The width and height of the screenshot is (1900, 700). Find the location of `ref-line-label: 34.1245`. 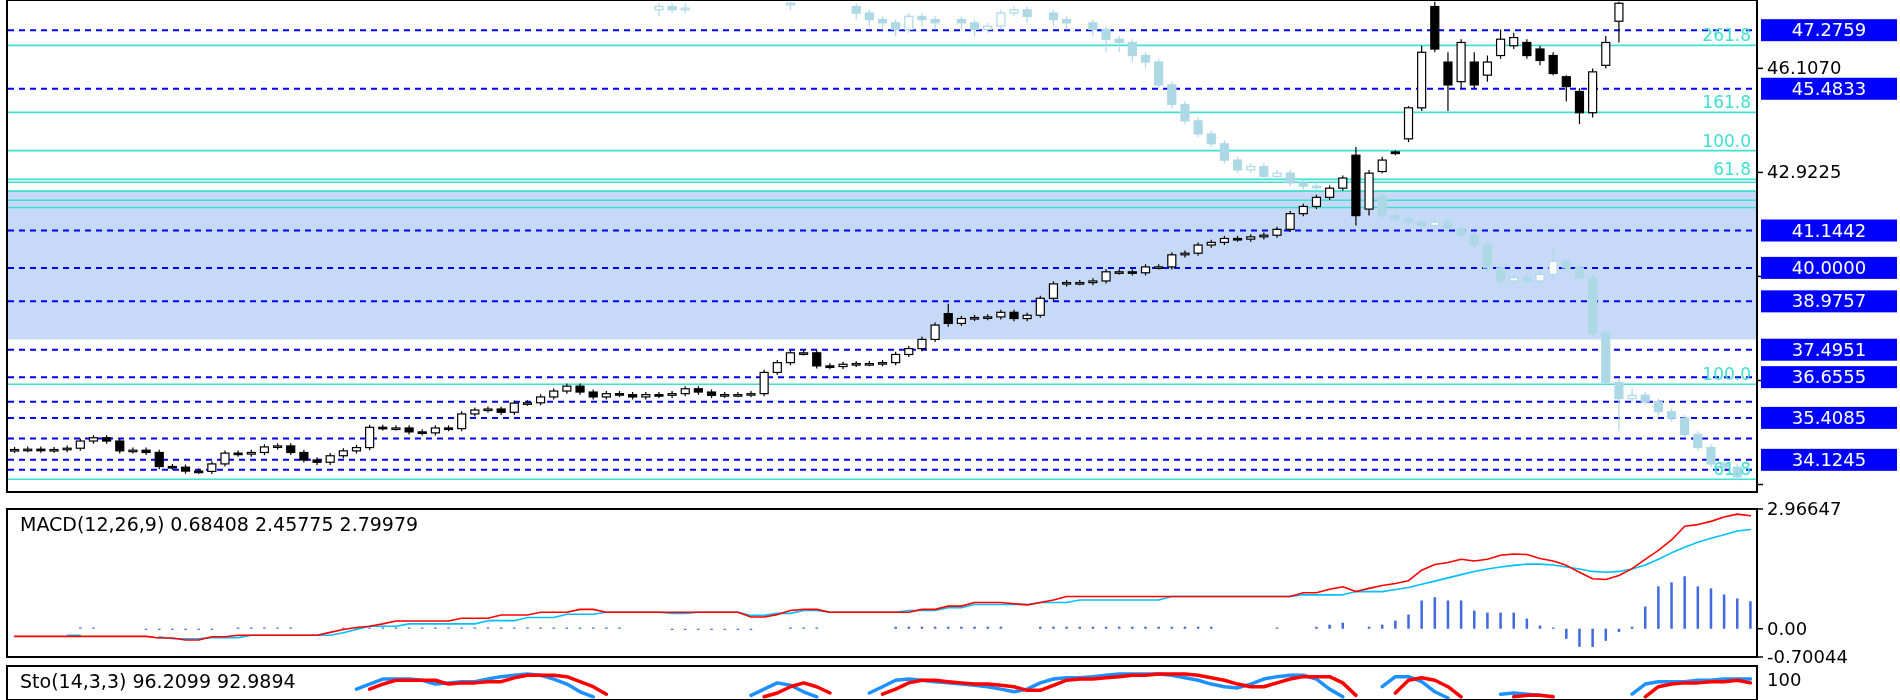

ref-line-label: 34.1245 is located at coordinates (1829, 459).